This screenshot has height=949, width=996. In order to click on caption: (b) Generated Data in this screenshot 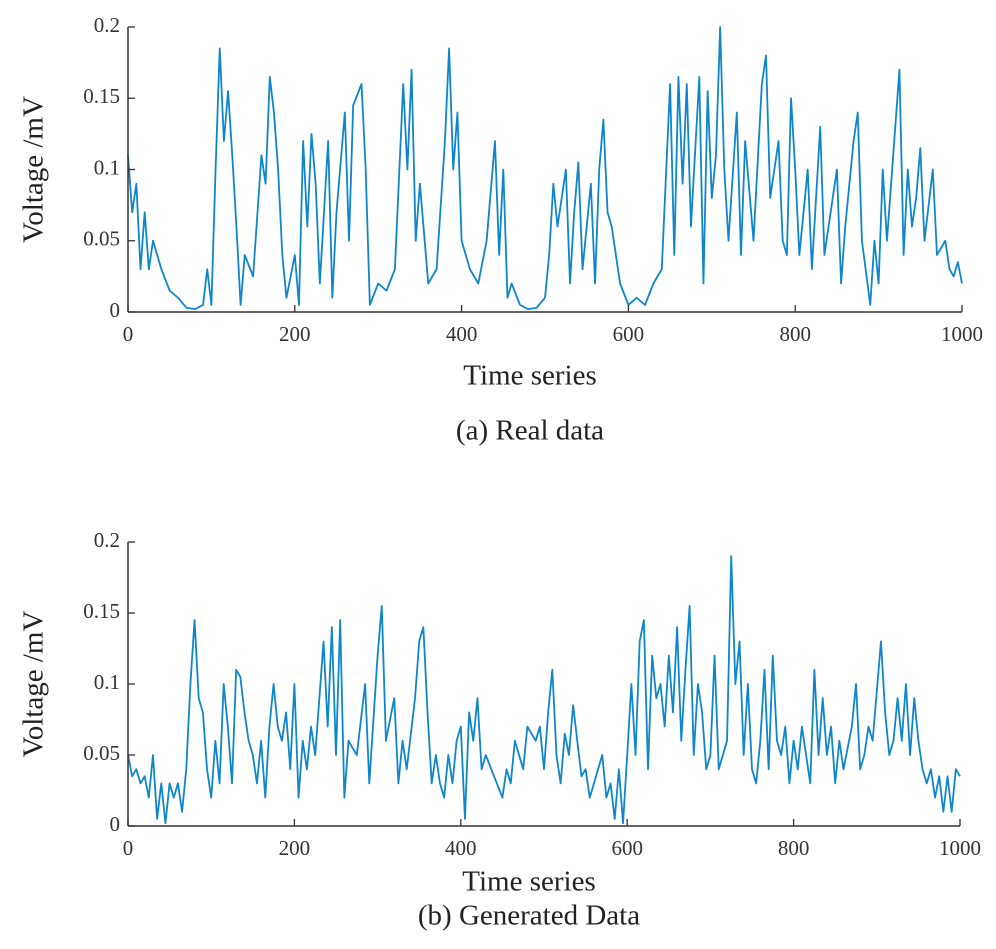, I will do `click(529, 916)`.